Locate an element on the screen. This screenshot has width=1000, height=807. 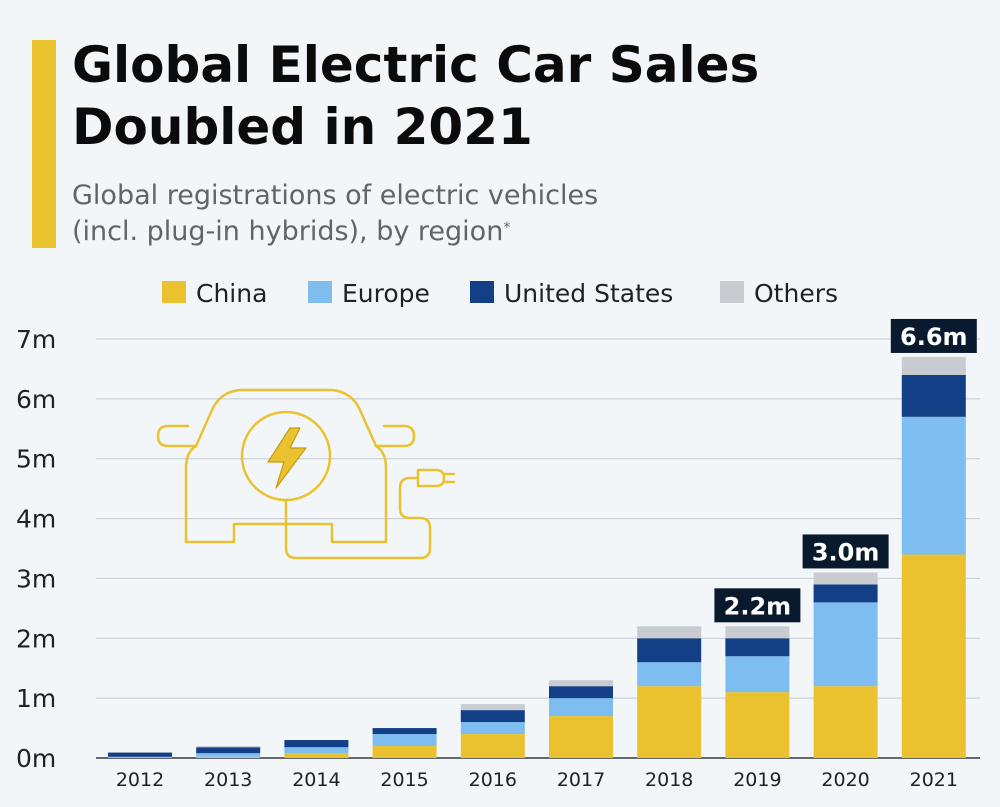
x-tick-label: 2018 is located at coordinates (669, 780).